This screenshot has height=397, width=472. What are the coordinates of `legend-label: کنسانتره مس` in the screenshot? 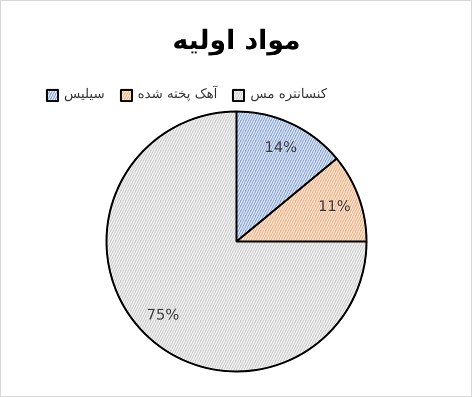 It's located at (289, 94).